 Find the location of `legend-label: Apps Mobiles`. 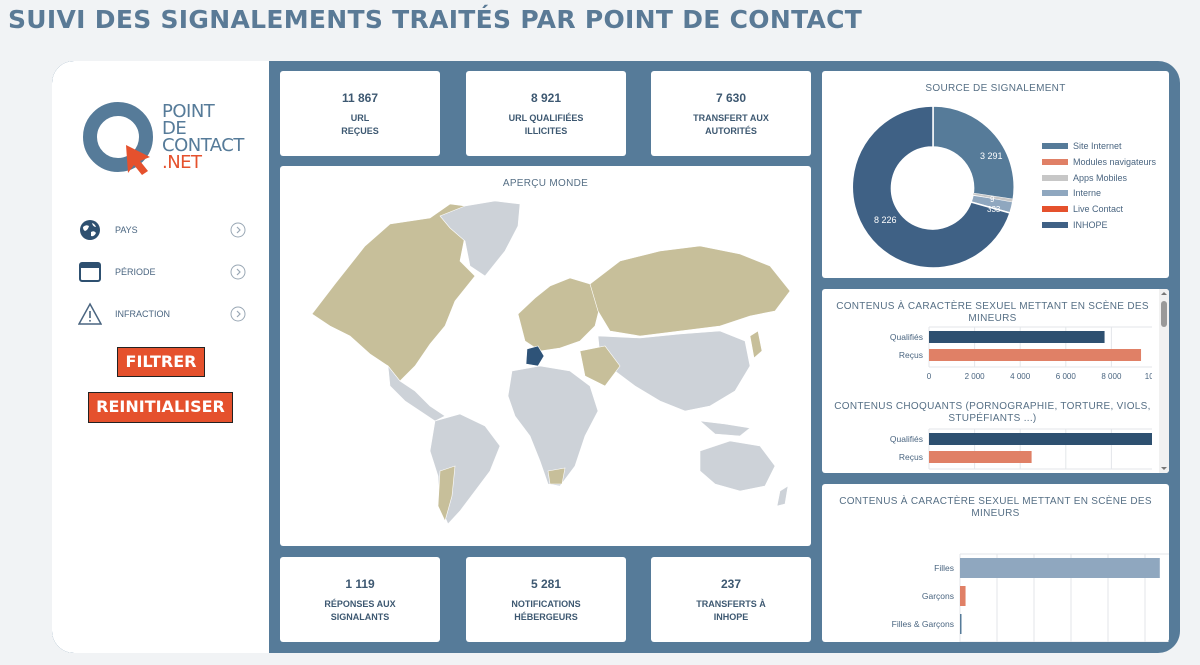

legend-label: Apps Mobiles is located at coordinates (1100, 178).